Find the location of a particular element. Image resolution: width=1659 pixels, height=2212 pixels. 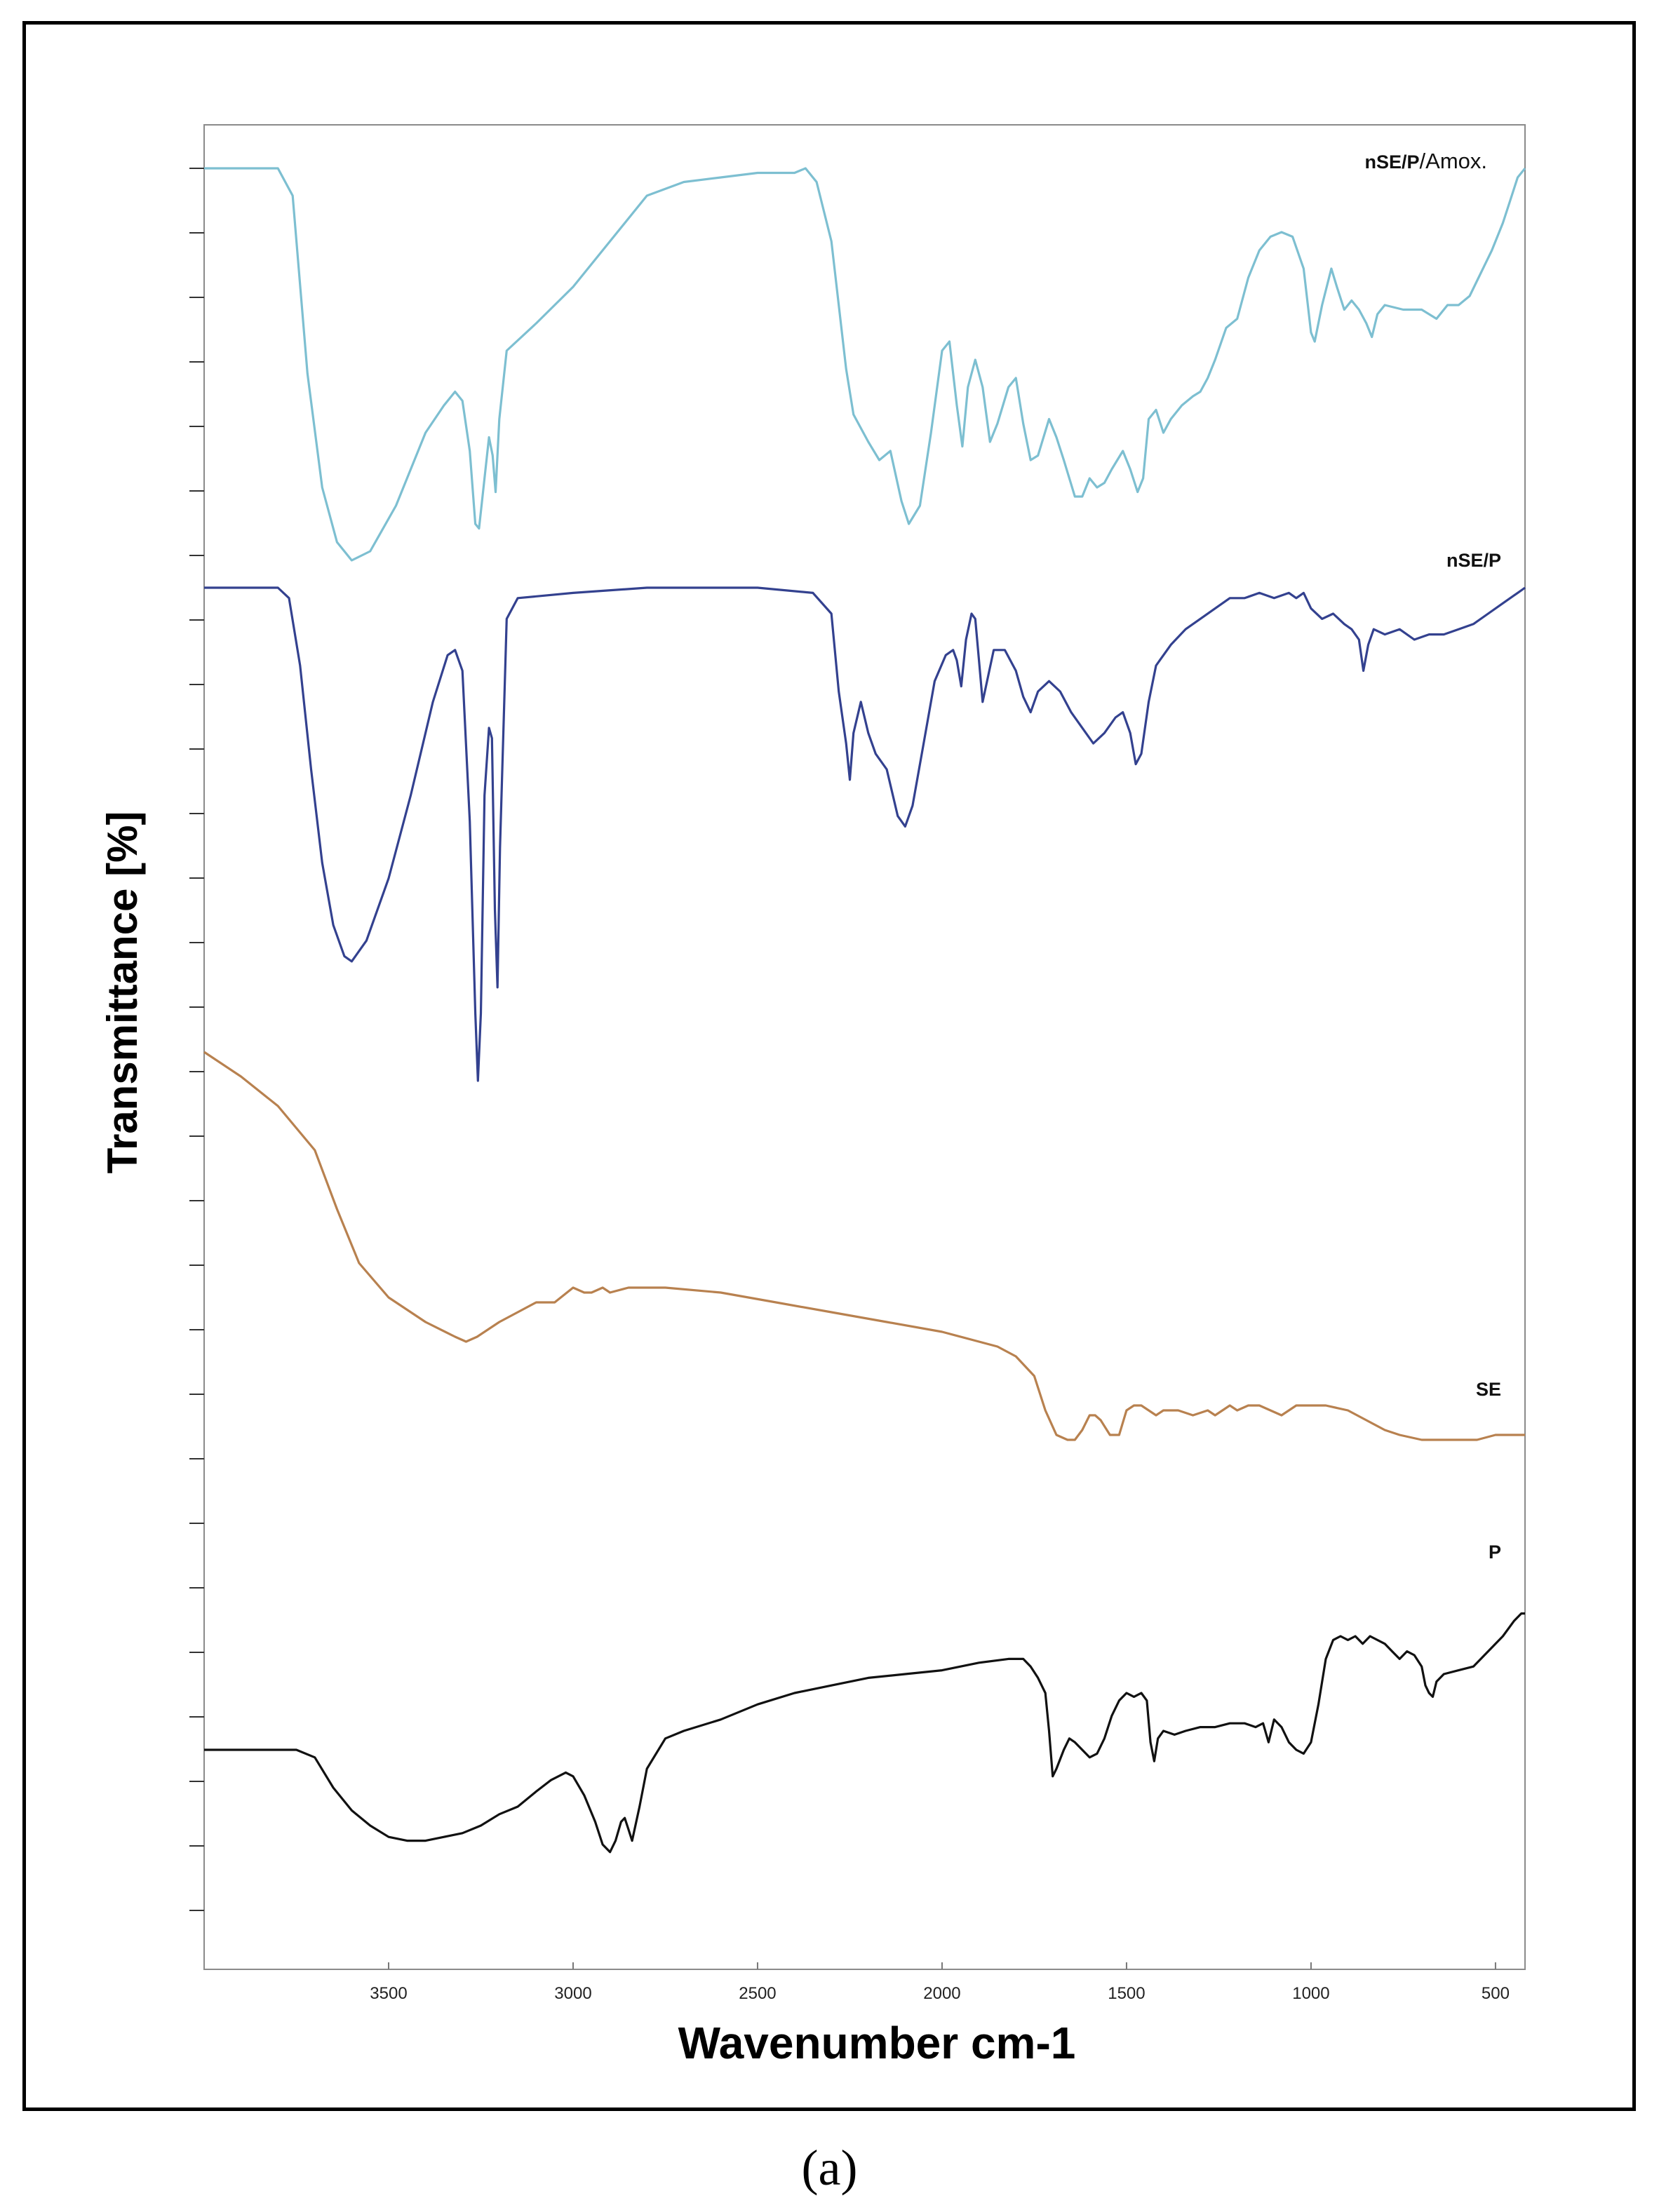

series-label: nSE/P is located at coordinates (1473, 561).